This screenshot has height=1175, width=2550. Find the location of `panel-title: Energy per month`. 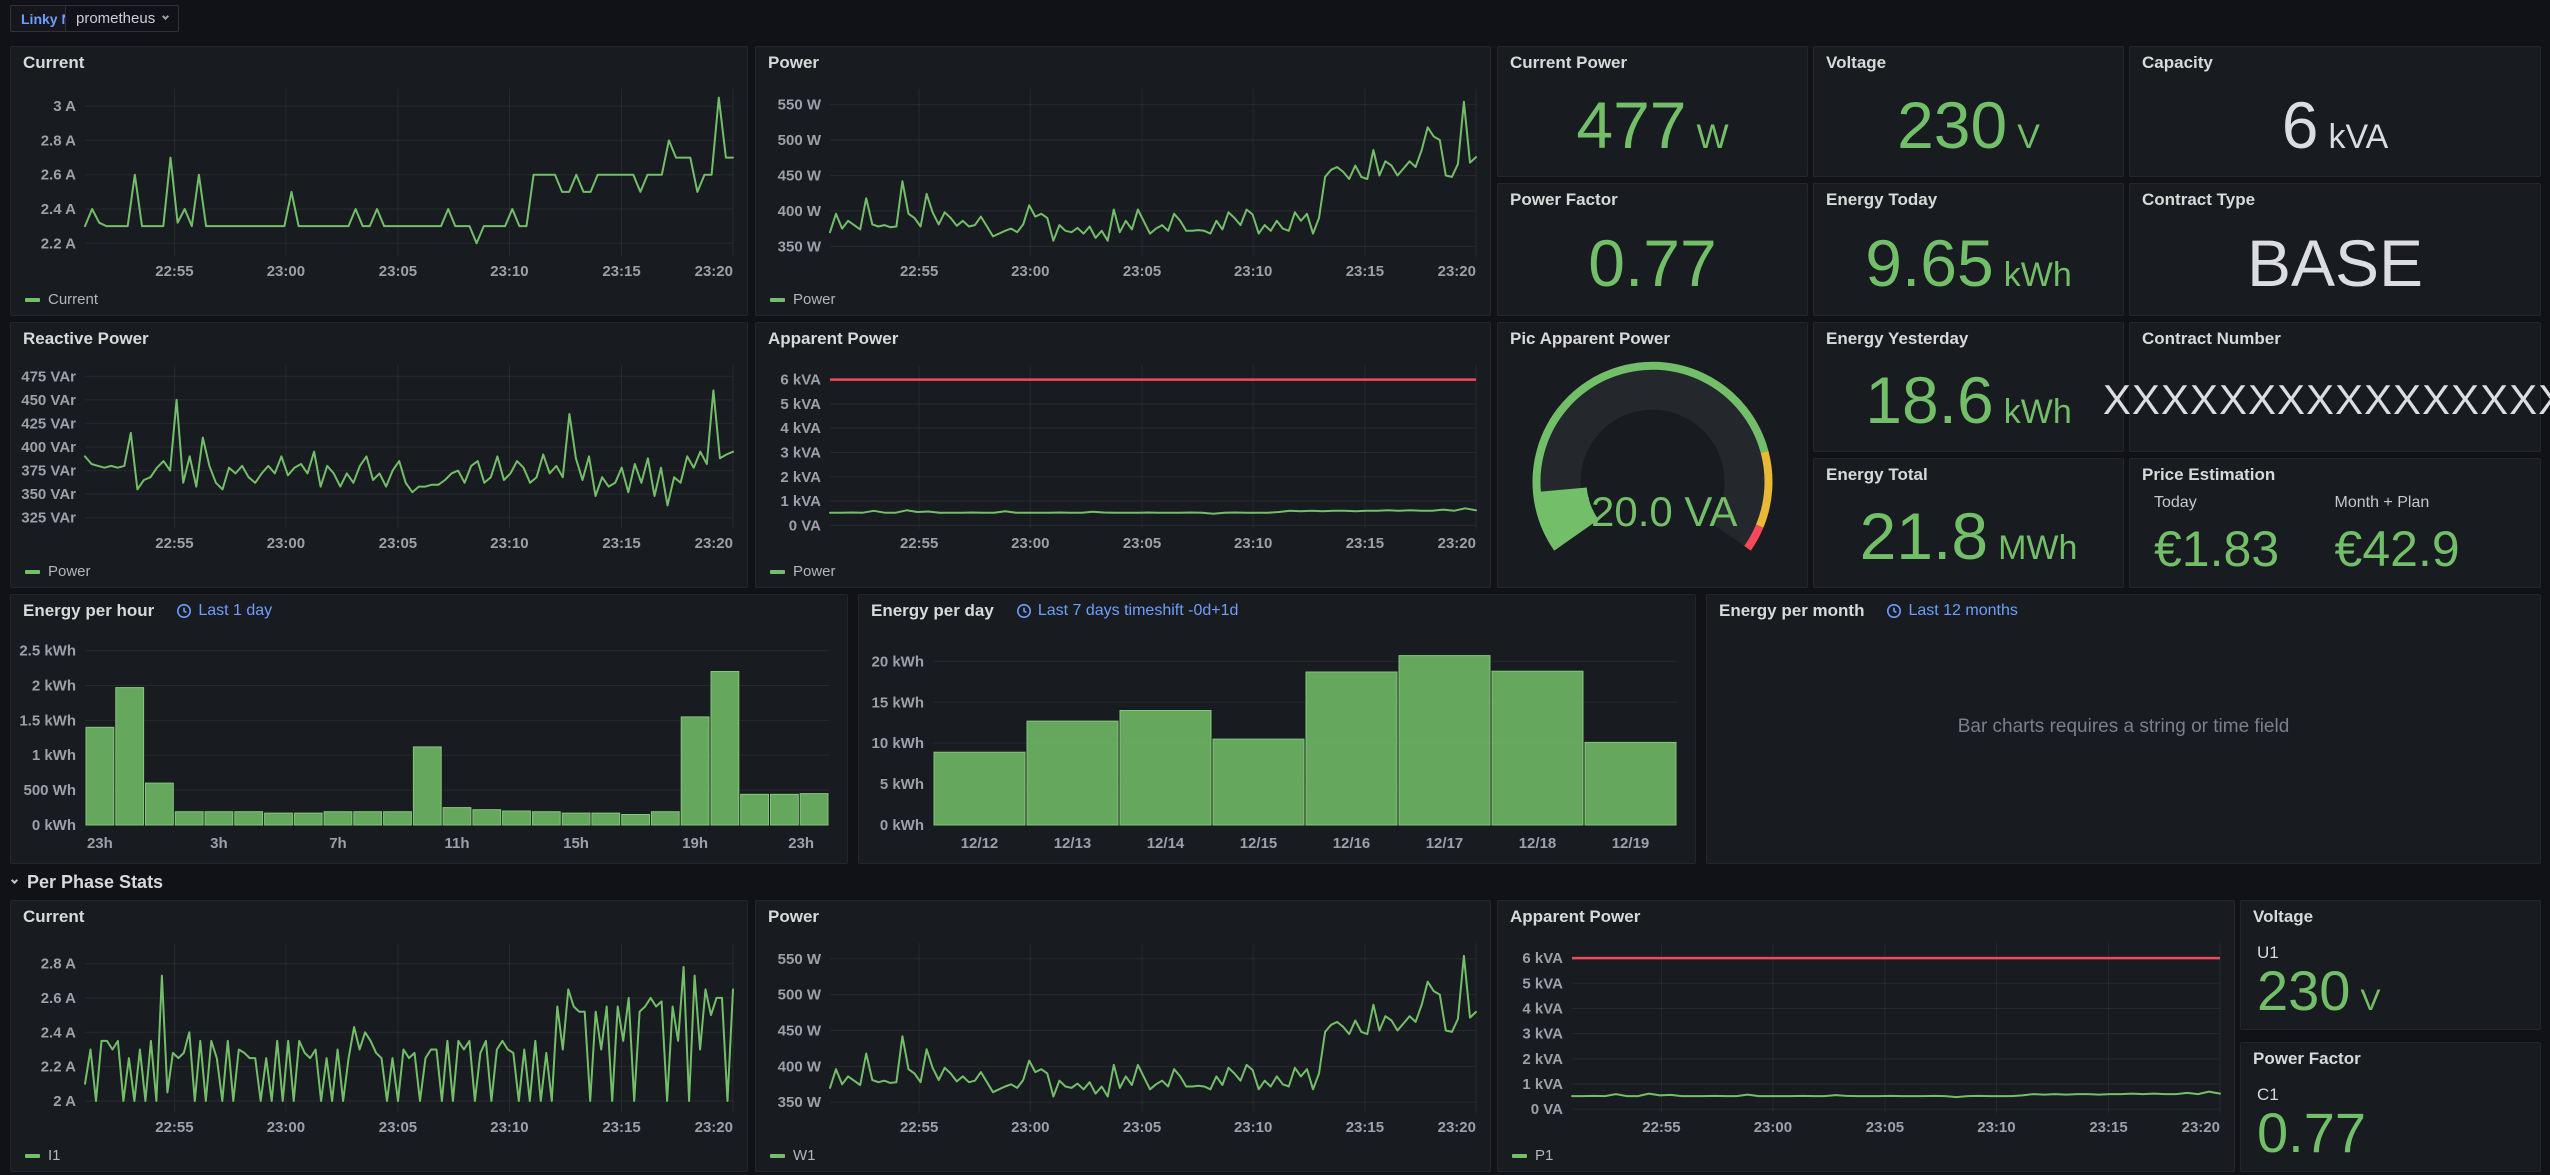

panel-title: Energy per month is located at coordinates (1792, 610).